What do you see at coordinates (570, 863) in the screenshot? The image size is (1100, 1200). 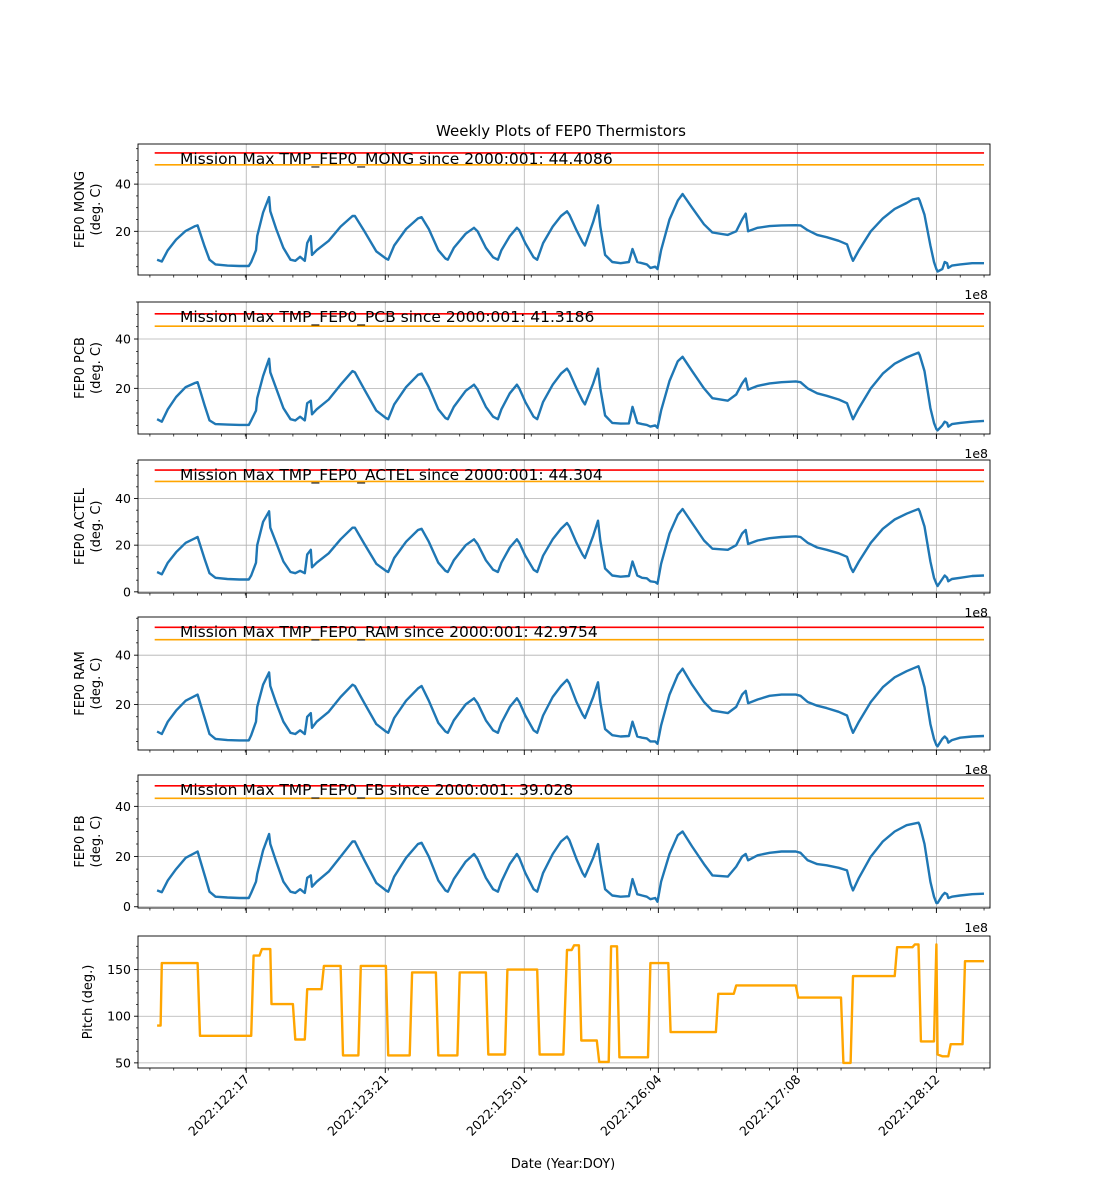 I see `series-line-tmp_fep0_fb` at bounding box center [570, 863].